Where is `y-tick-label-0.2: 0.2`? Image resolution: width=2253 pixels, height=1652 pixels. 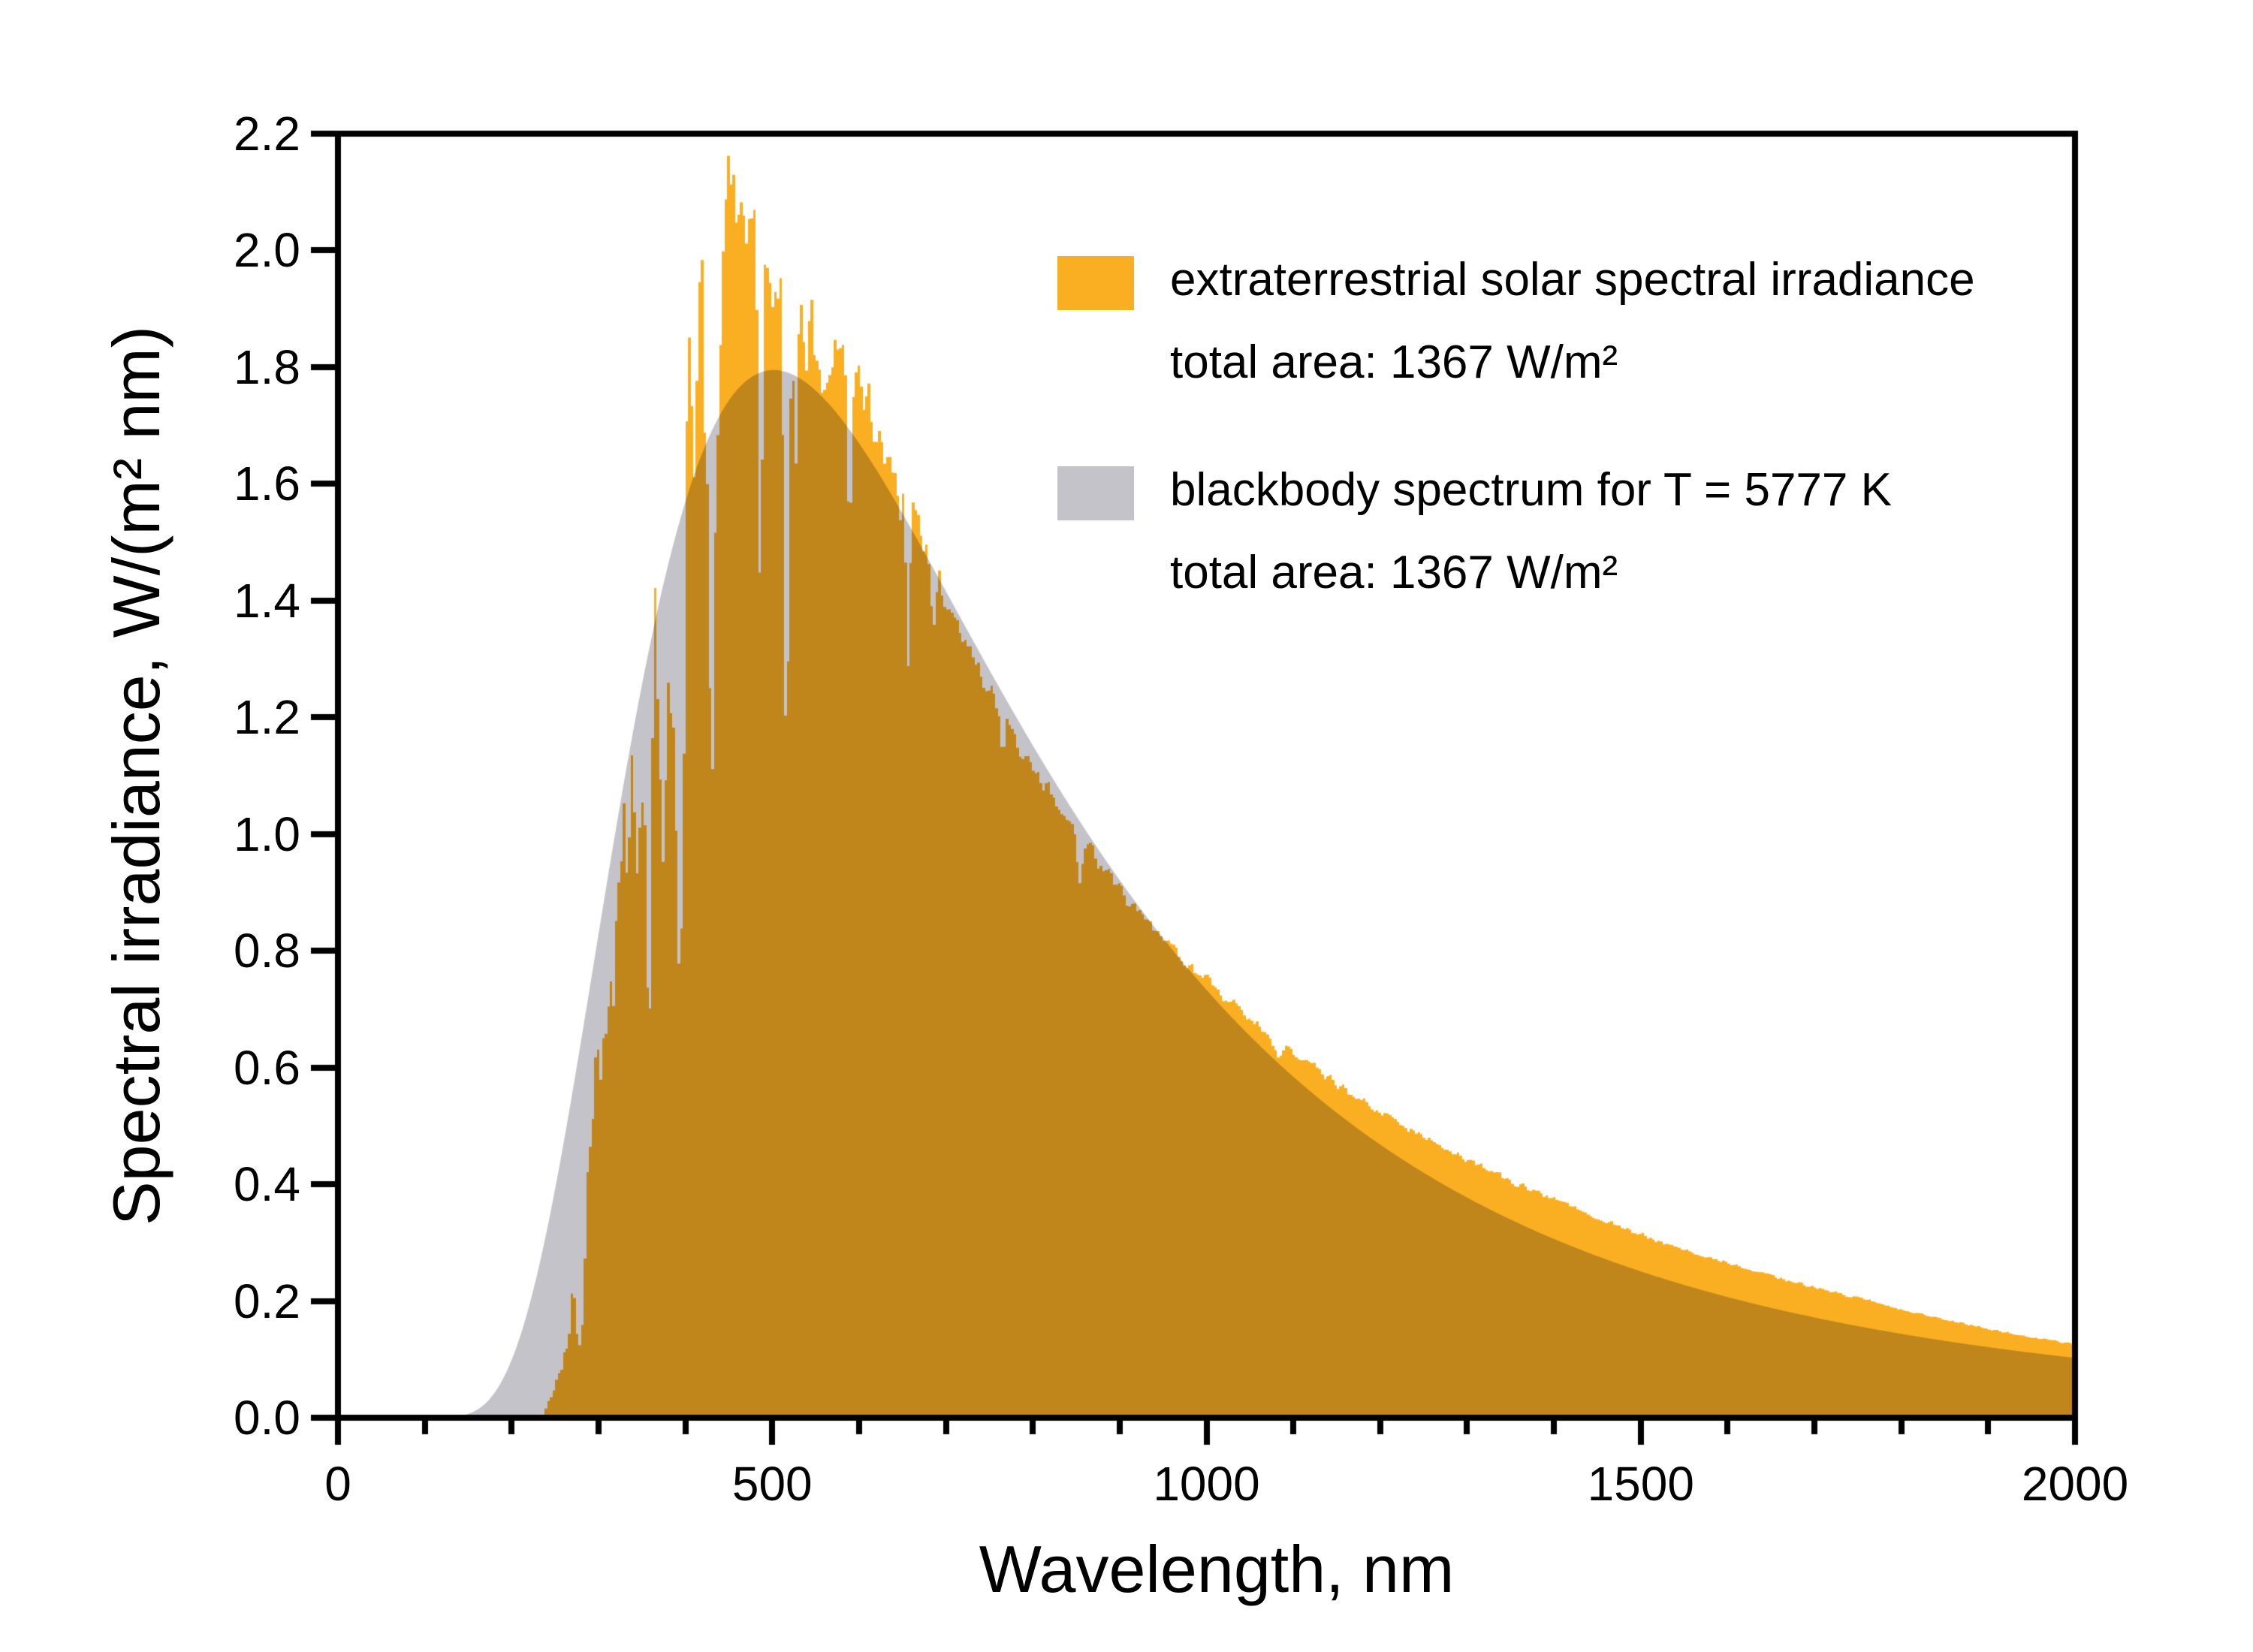 y-tick-label-0.2: 0.2 is located at coordinates (267, 1301).